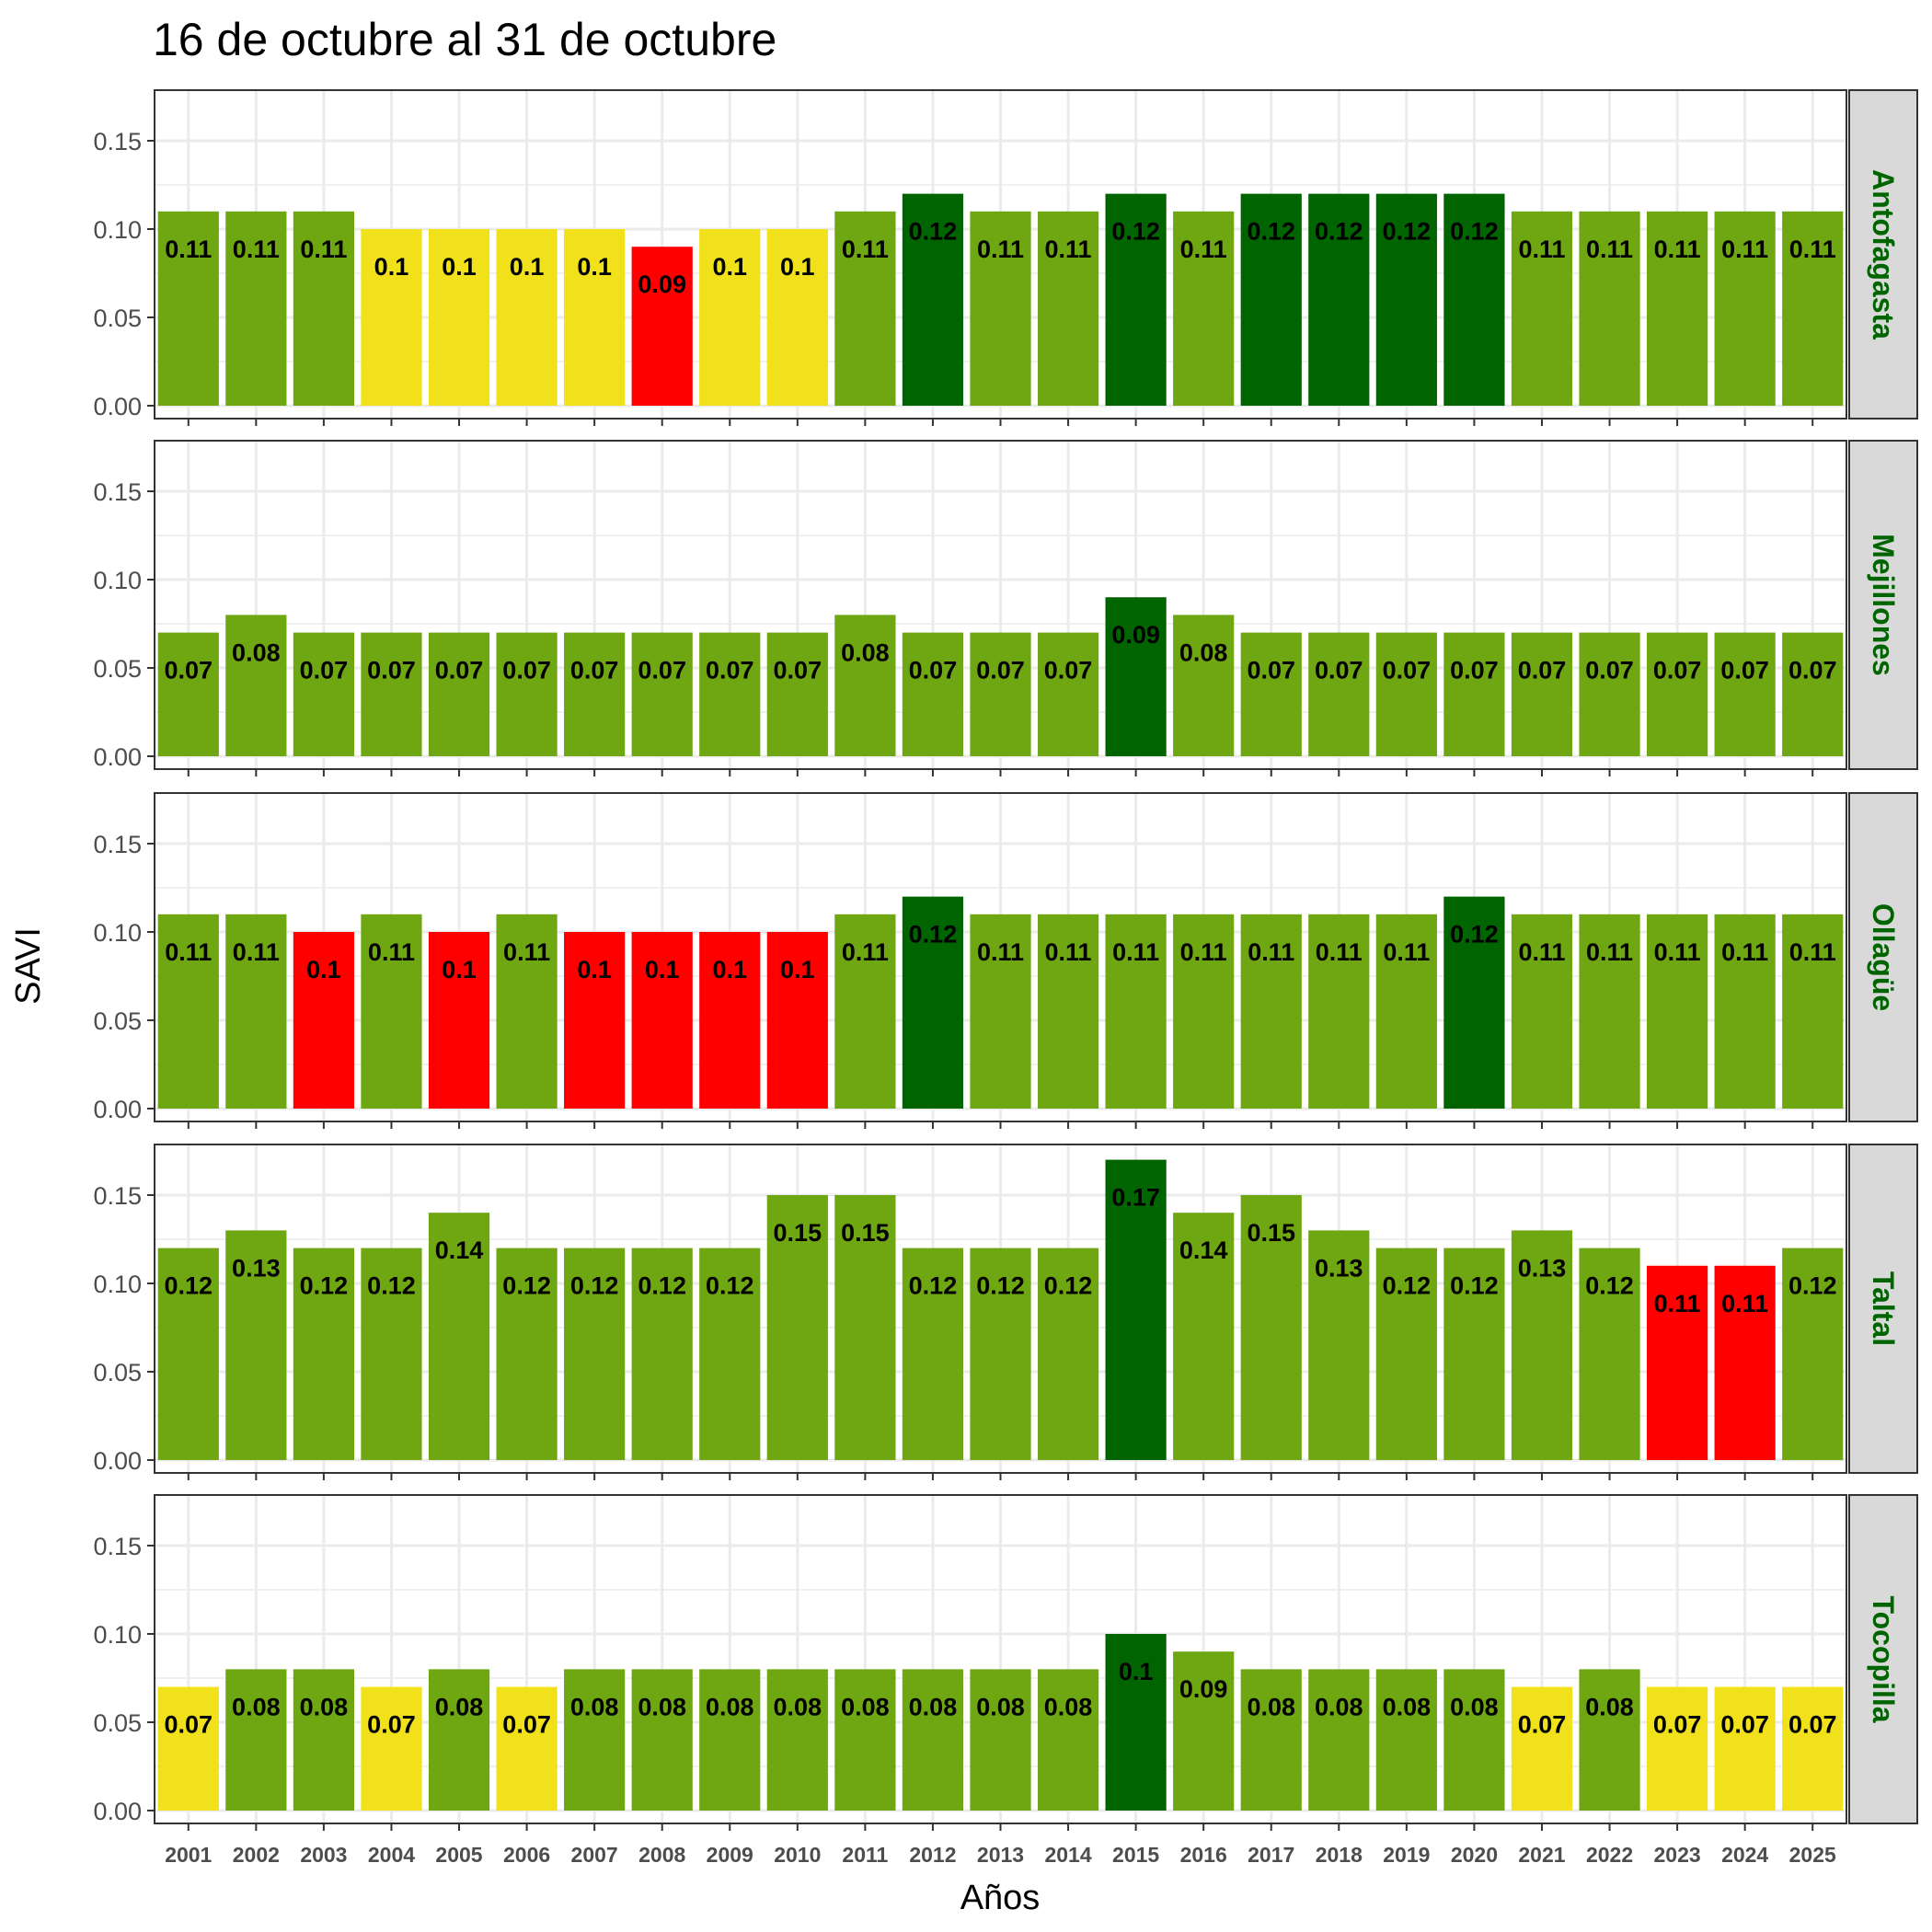  Describe the element at coordinates (188, 694) in the screenshot. I see `bar-mejillones-2001` at that location.